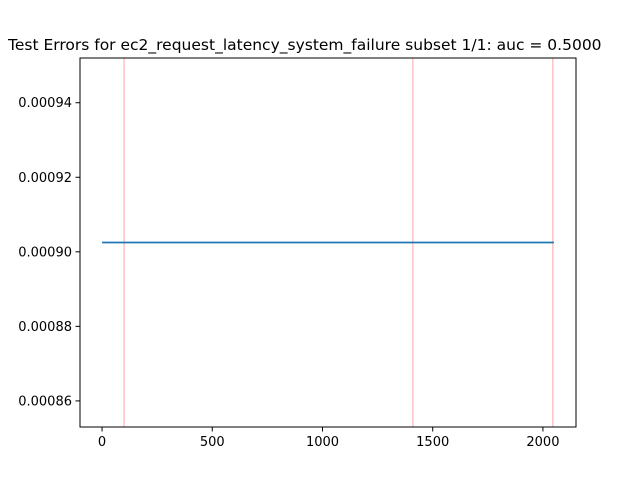 The image size is (640, 480). I want to click on y-axis: 0.00086 0.00088 0.00090 0.00092 0.00094, so click(49, 252).